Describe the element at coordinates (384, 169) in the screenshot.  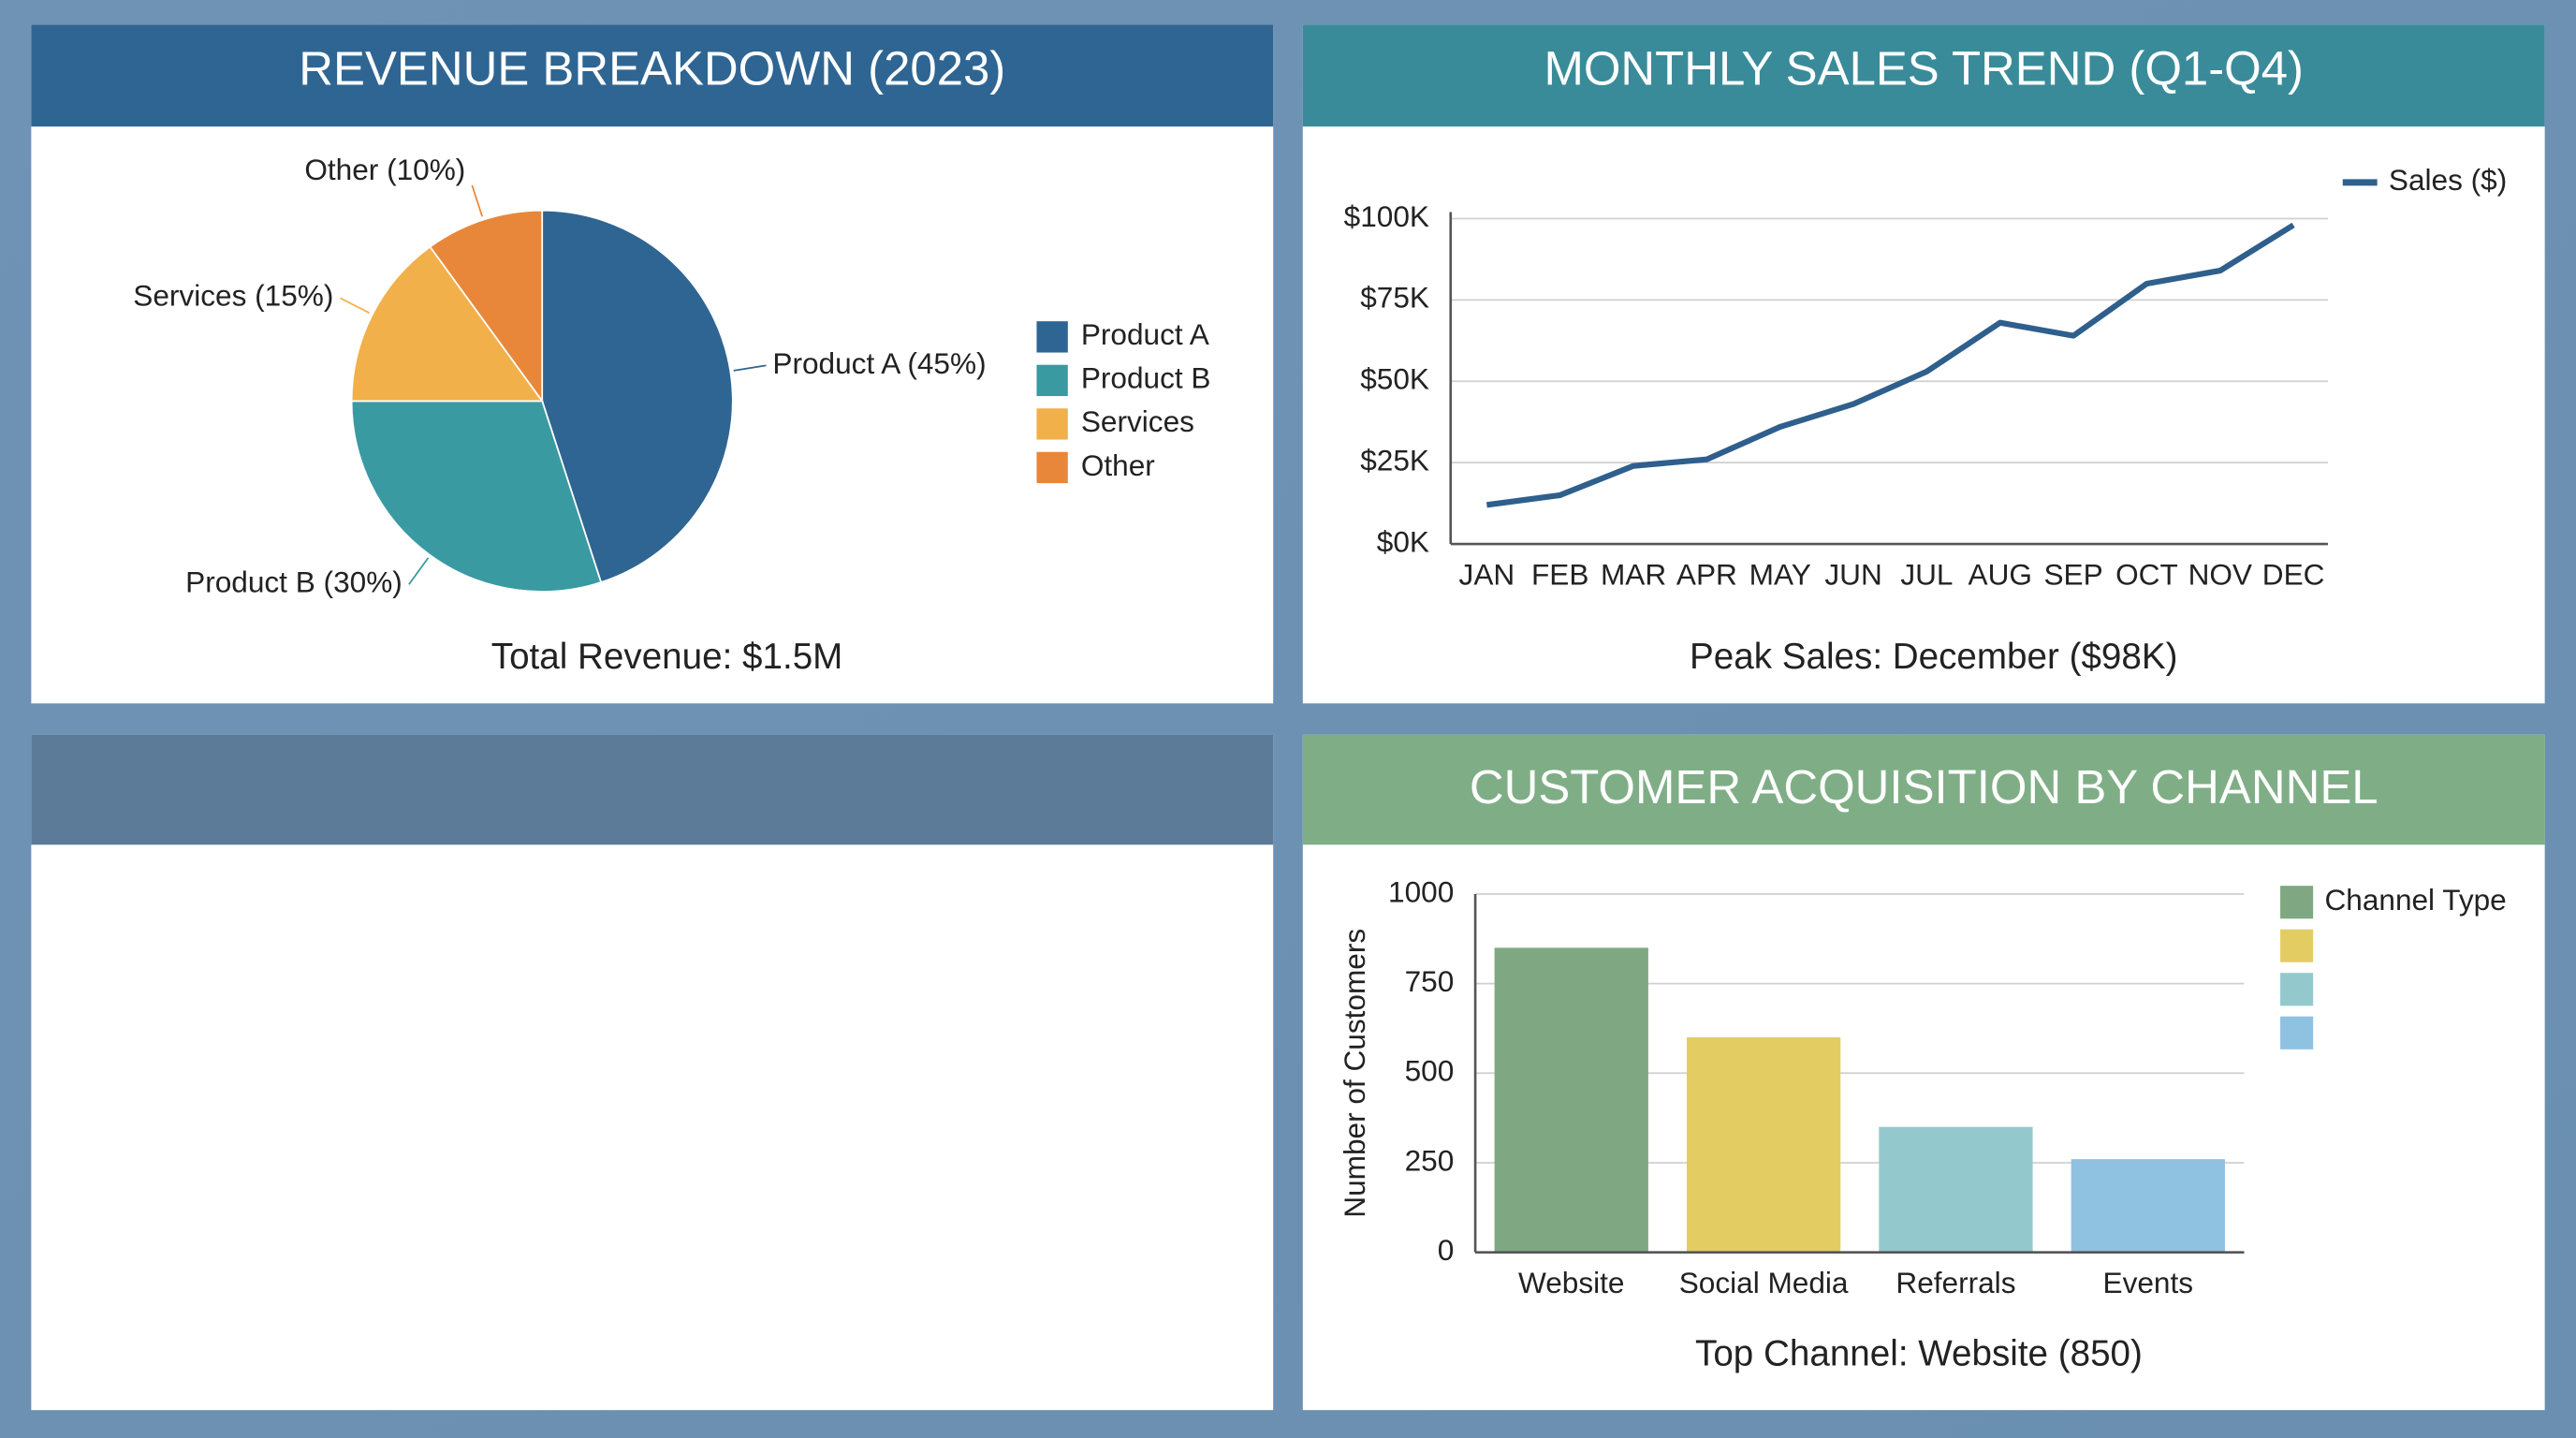
I see `data-label: Other (10%)` at that location.